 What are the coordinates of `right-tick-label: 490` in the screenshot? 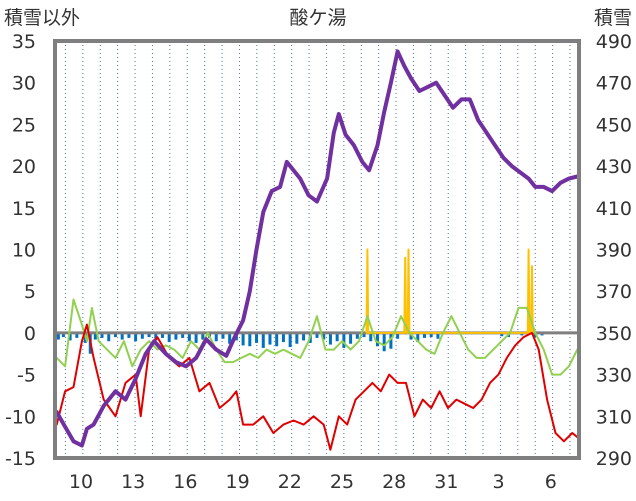 It's located at (614, 42).